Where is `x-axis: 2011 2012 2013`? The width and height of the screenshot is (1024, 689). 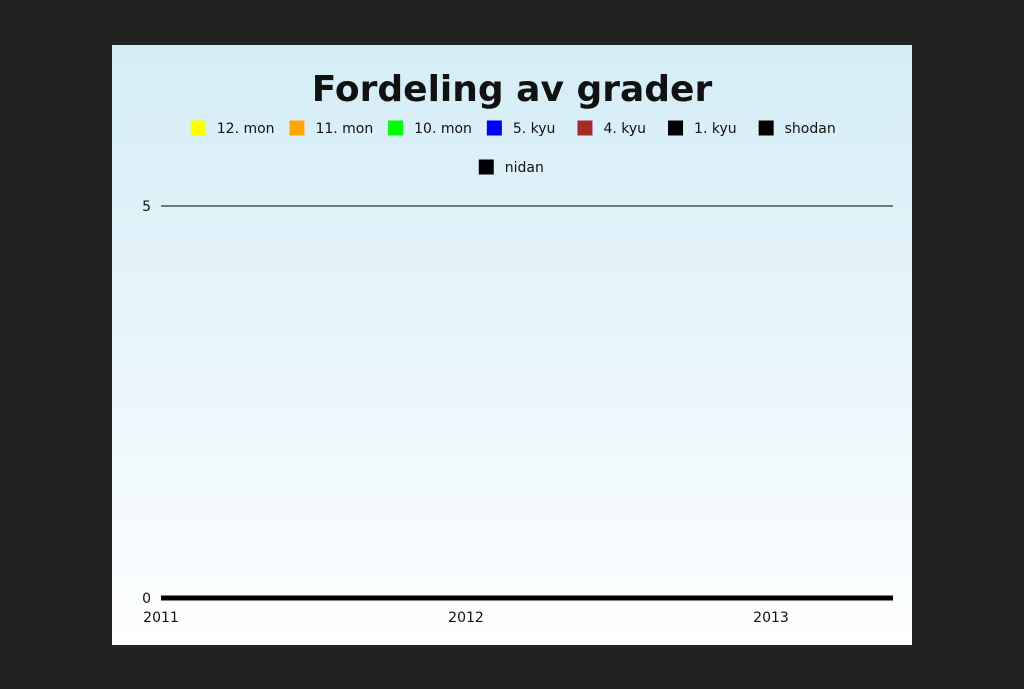 x-axis: 2011 2012 2013 is located at coordinates (466, 618).